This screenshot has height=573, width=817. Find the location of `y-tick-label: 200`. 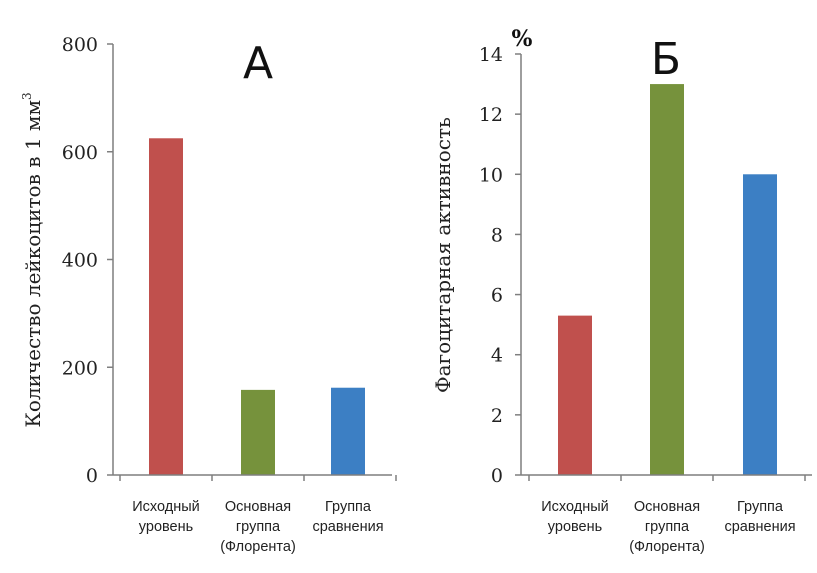

y-tick-label: 200 is located at coordinates (80, 368).